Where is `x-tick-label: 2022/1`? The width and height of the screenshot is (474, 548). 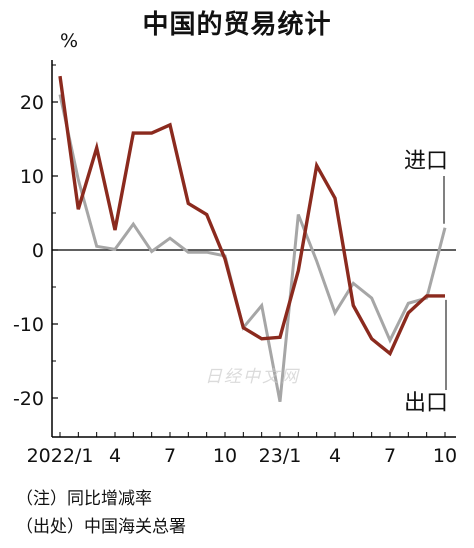
x-tick-label: 2022/1 is located at coordinates (60, 456).